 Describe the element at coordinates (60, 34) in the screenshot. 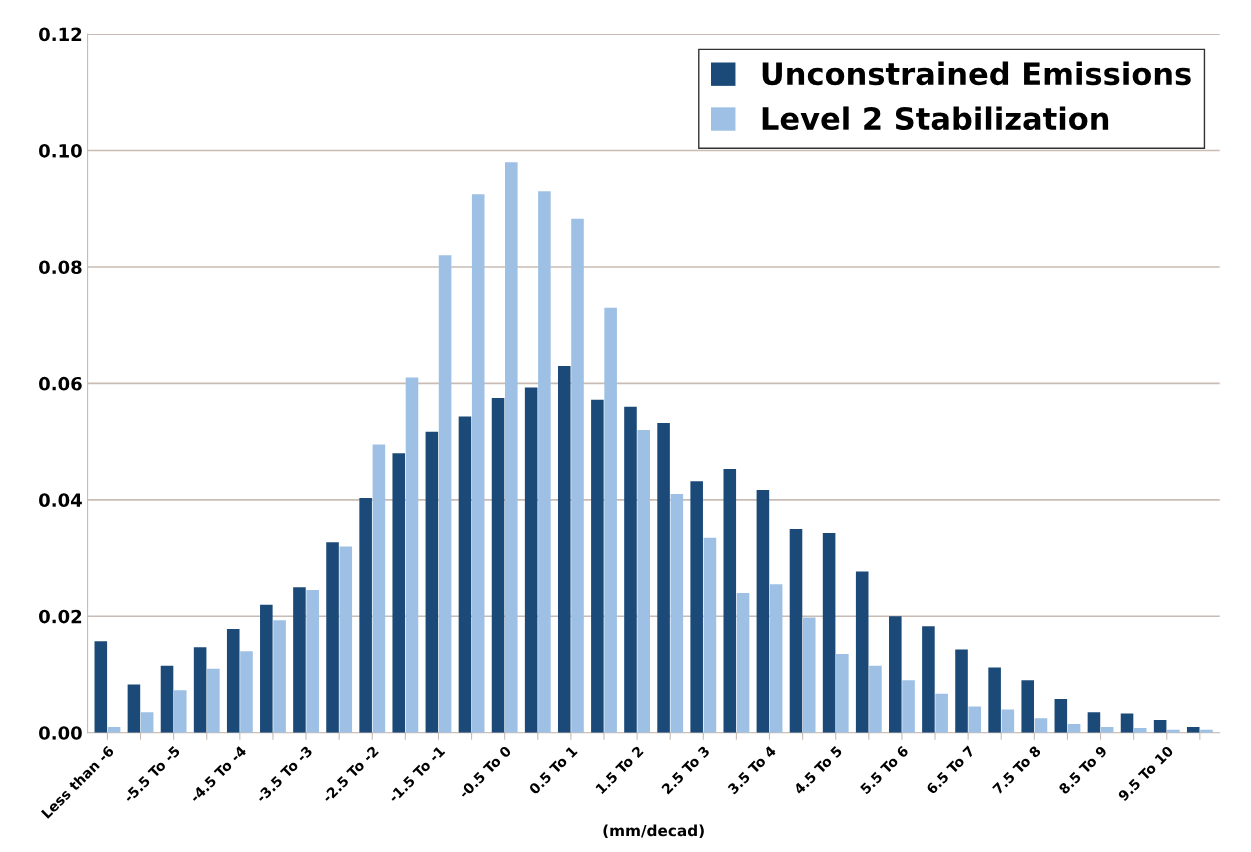

I see `y-tick-label: 0.12` at that location.